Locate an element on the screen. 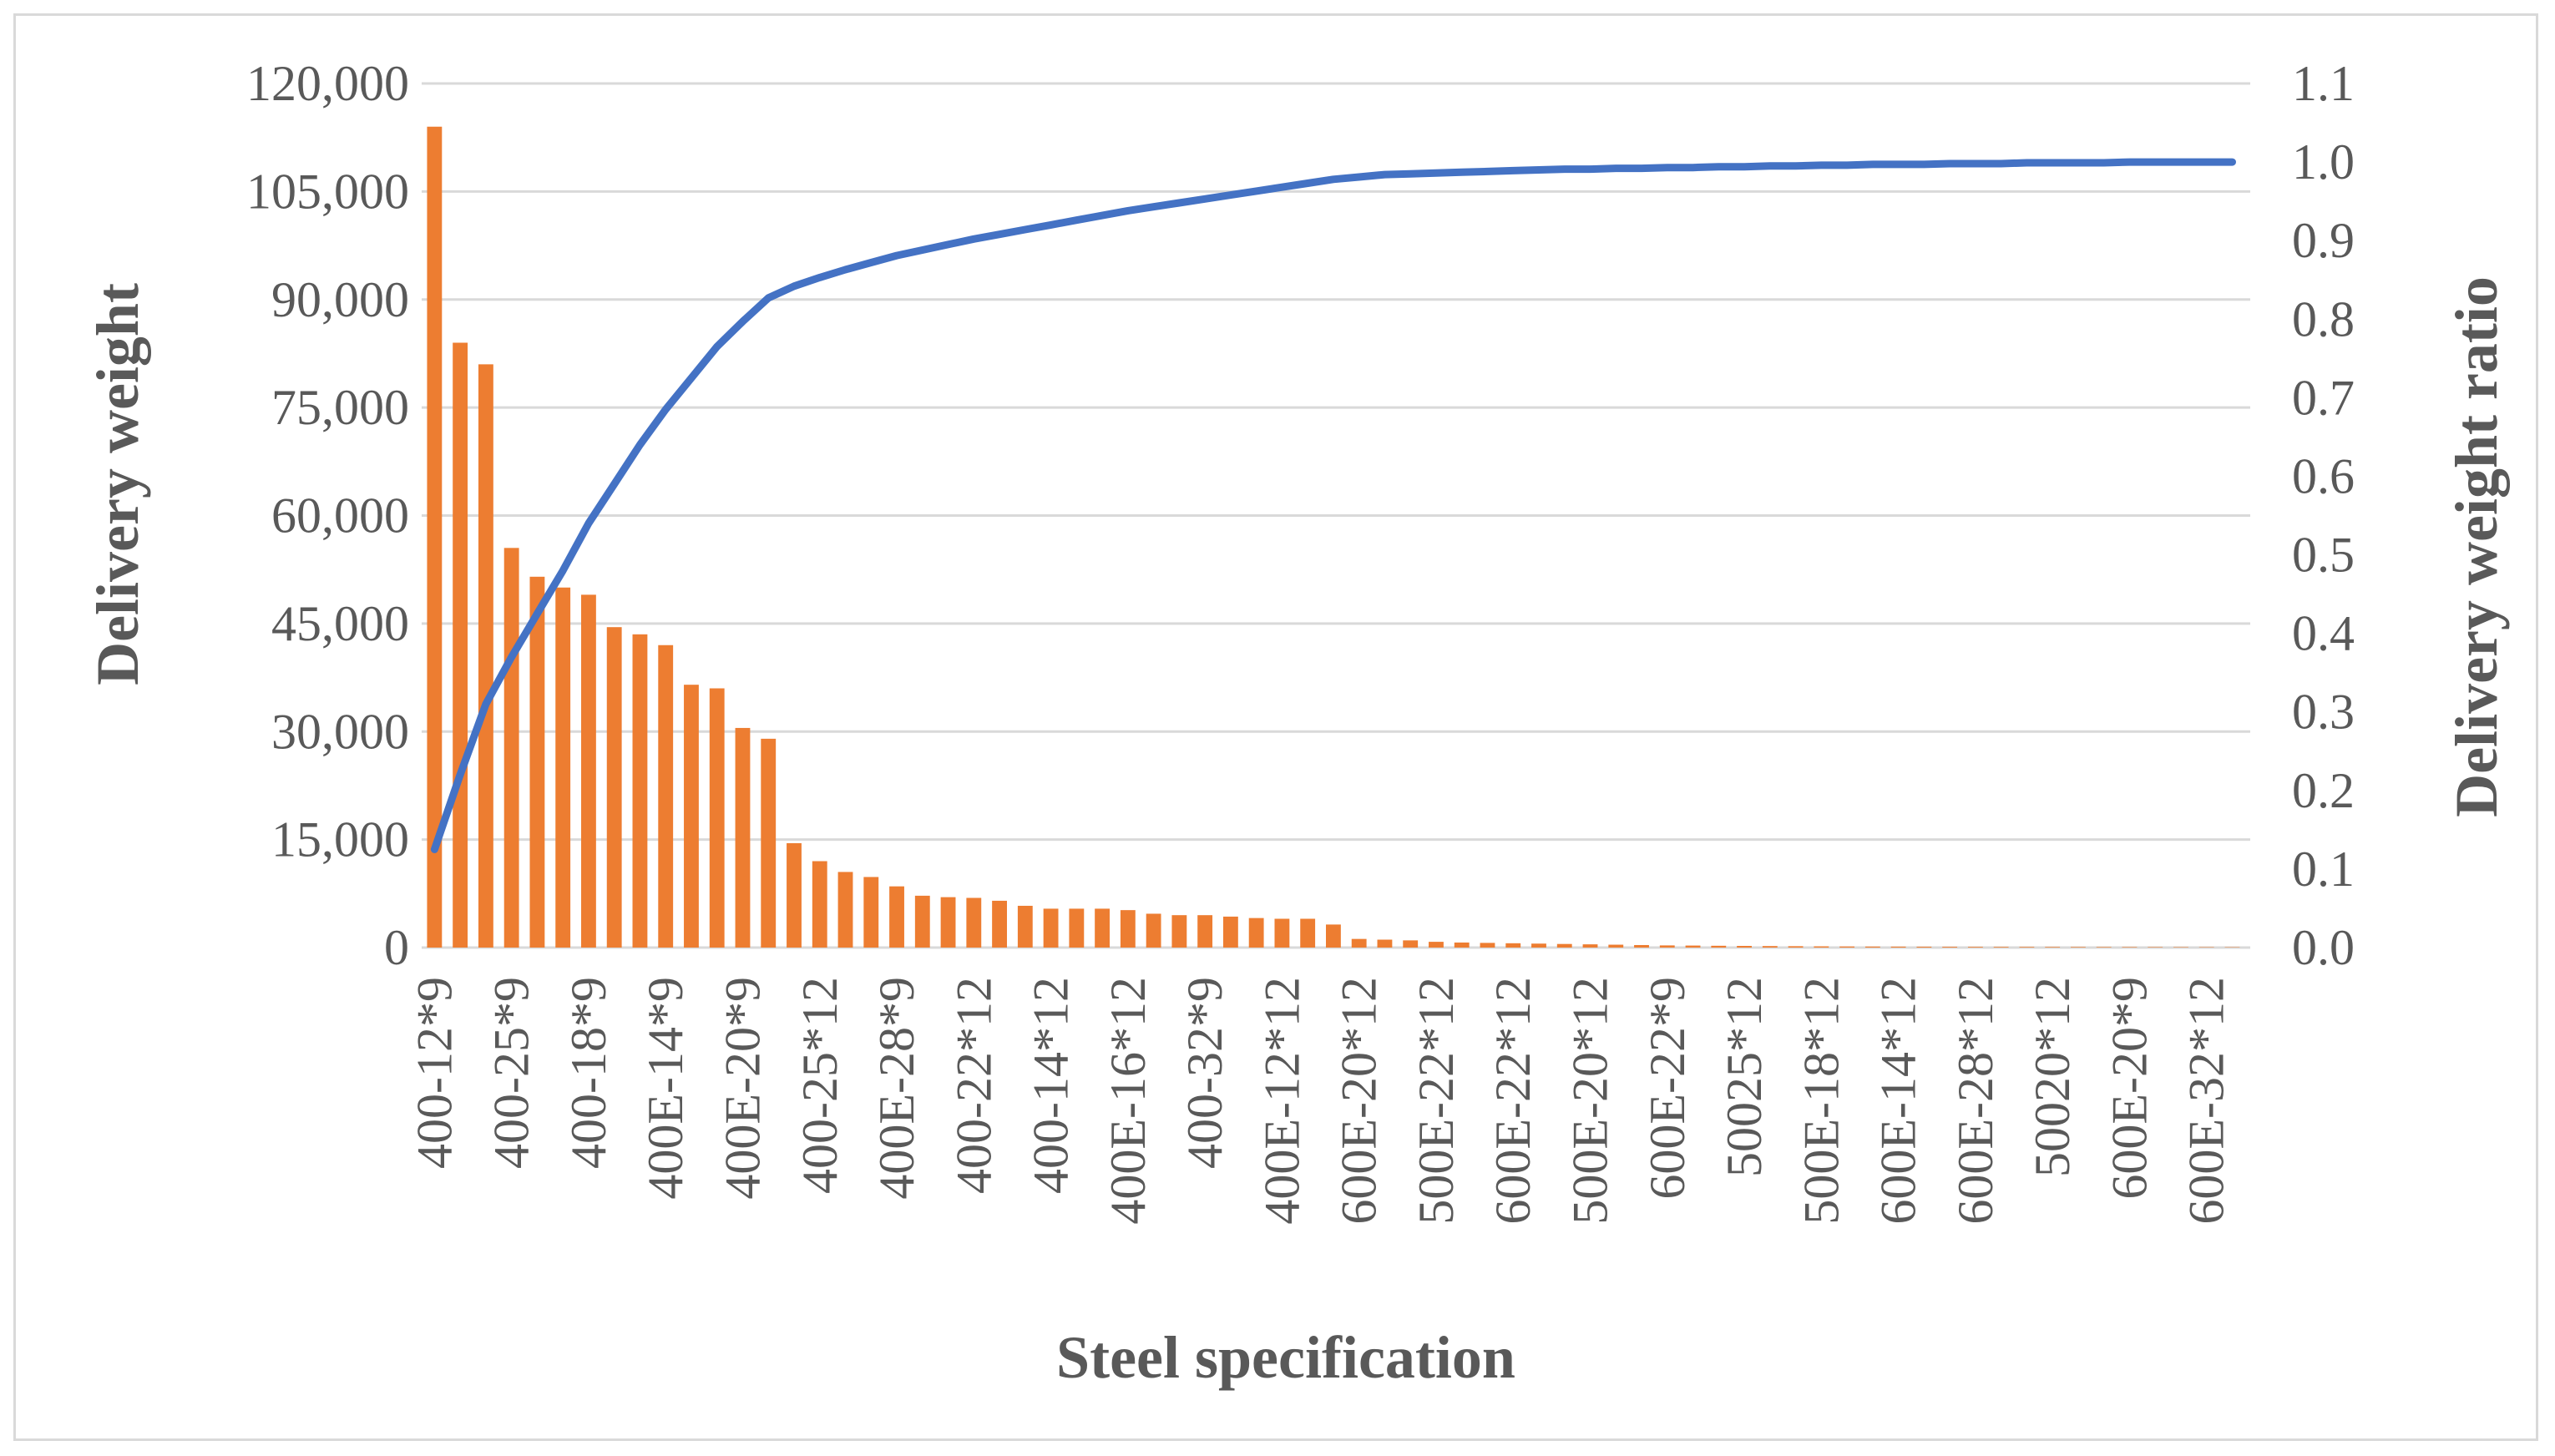  x-tick-label: 50020*12 is located at coordinates (2052, 1077).